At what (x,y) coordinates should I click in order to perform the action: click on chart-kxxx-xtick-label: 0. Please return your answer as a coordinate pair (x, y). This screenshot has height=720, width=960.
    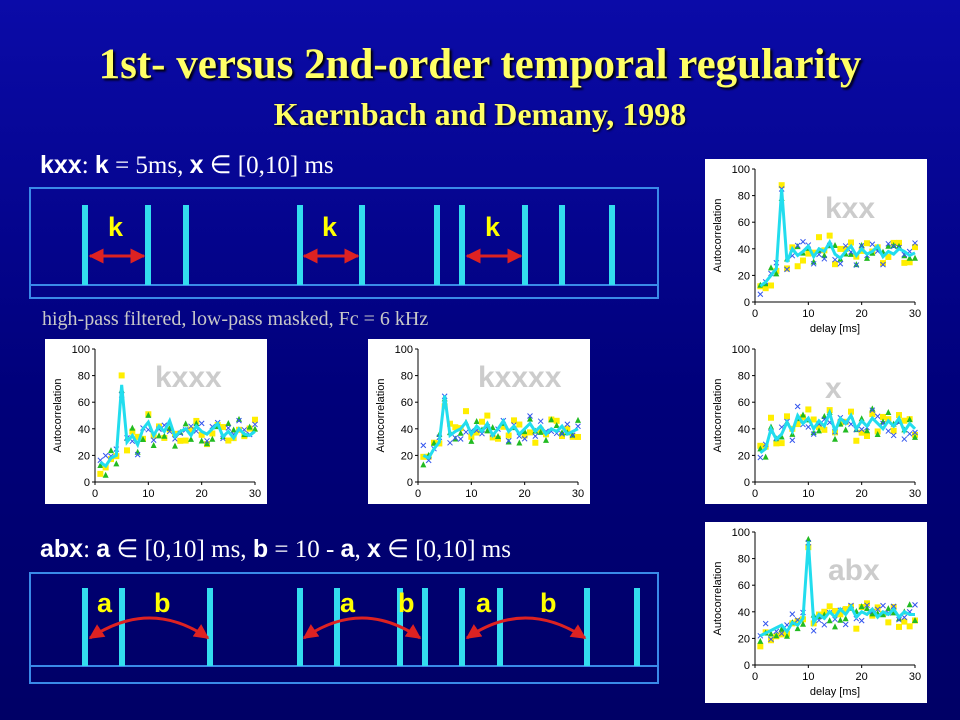
    Looking at the image, I should click on (95, 494).